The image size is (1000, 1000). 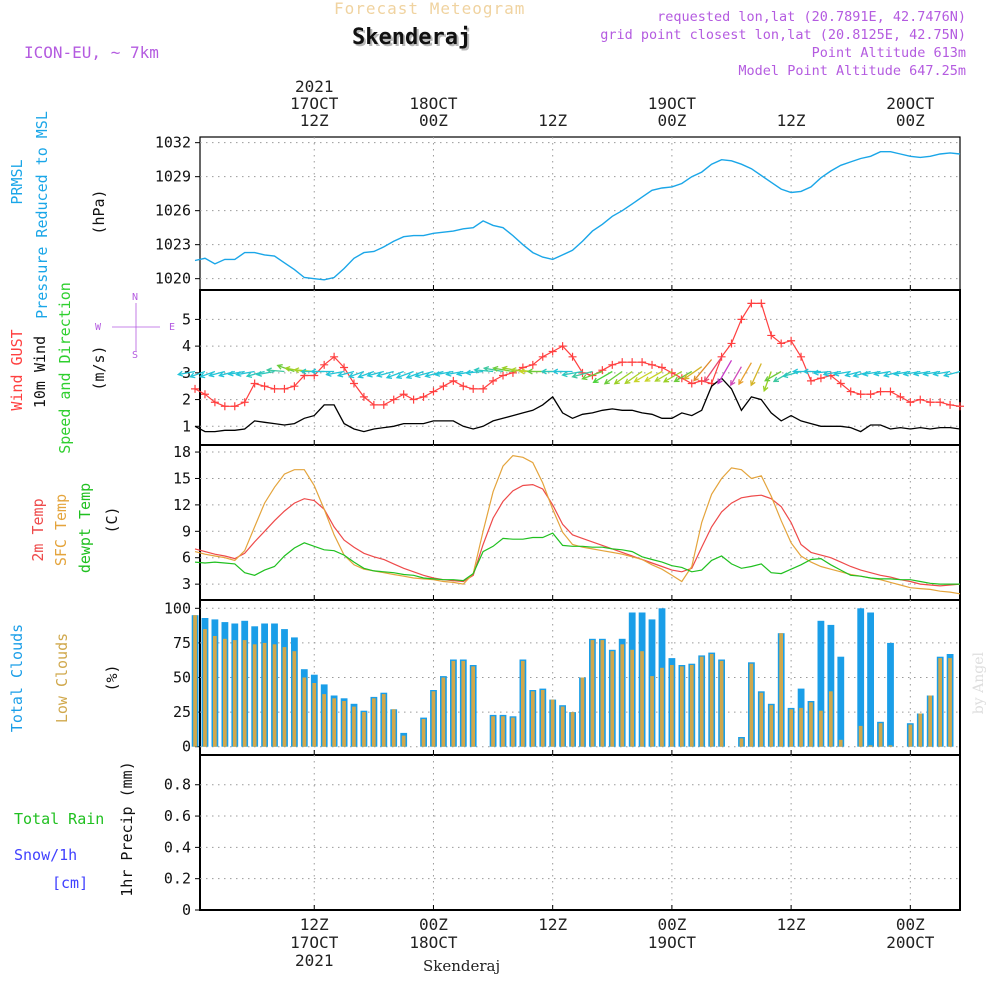 I want to click on precip-label-cm: [cm], so click(x=70, y=883).